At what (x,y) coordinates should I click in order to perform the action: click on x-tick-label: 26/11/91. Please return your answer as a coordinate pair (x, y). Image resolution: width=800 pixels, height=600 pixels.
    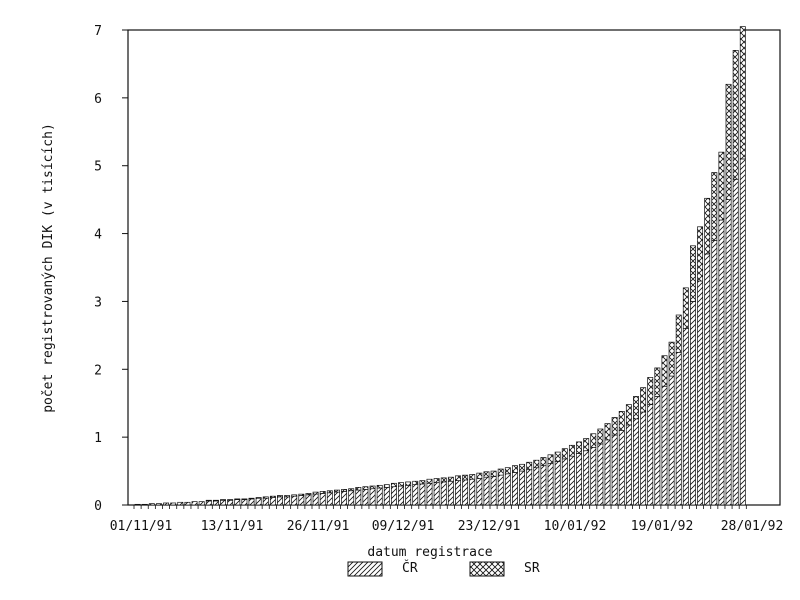
    Looking at the image, I should click on (318, 526).